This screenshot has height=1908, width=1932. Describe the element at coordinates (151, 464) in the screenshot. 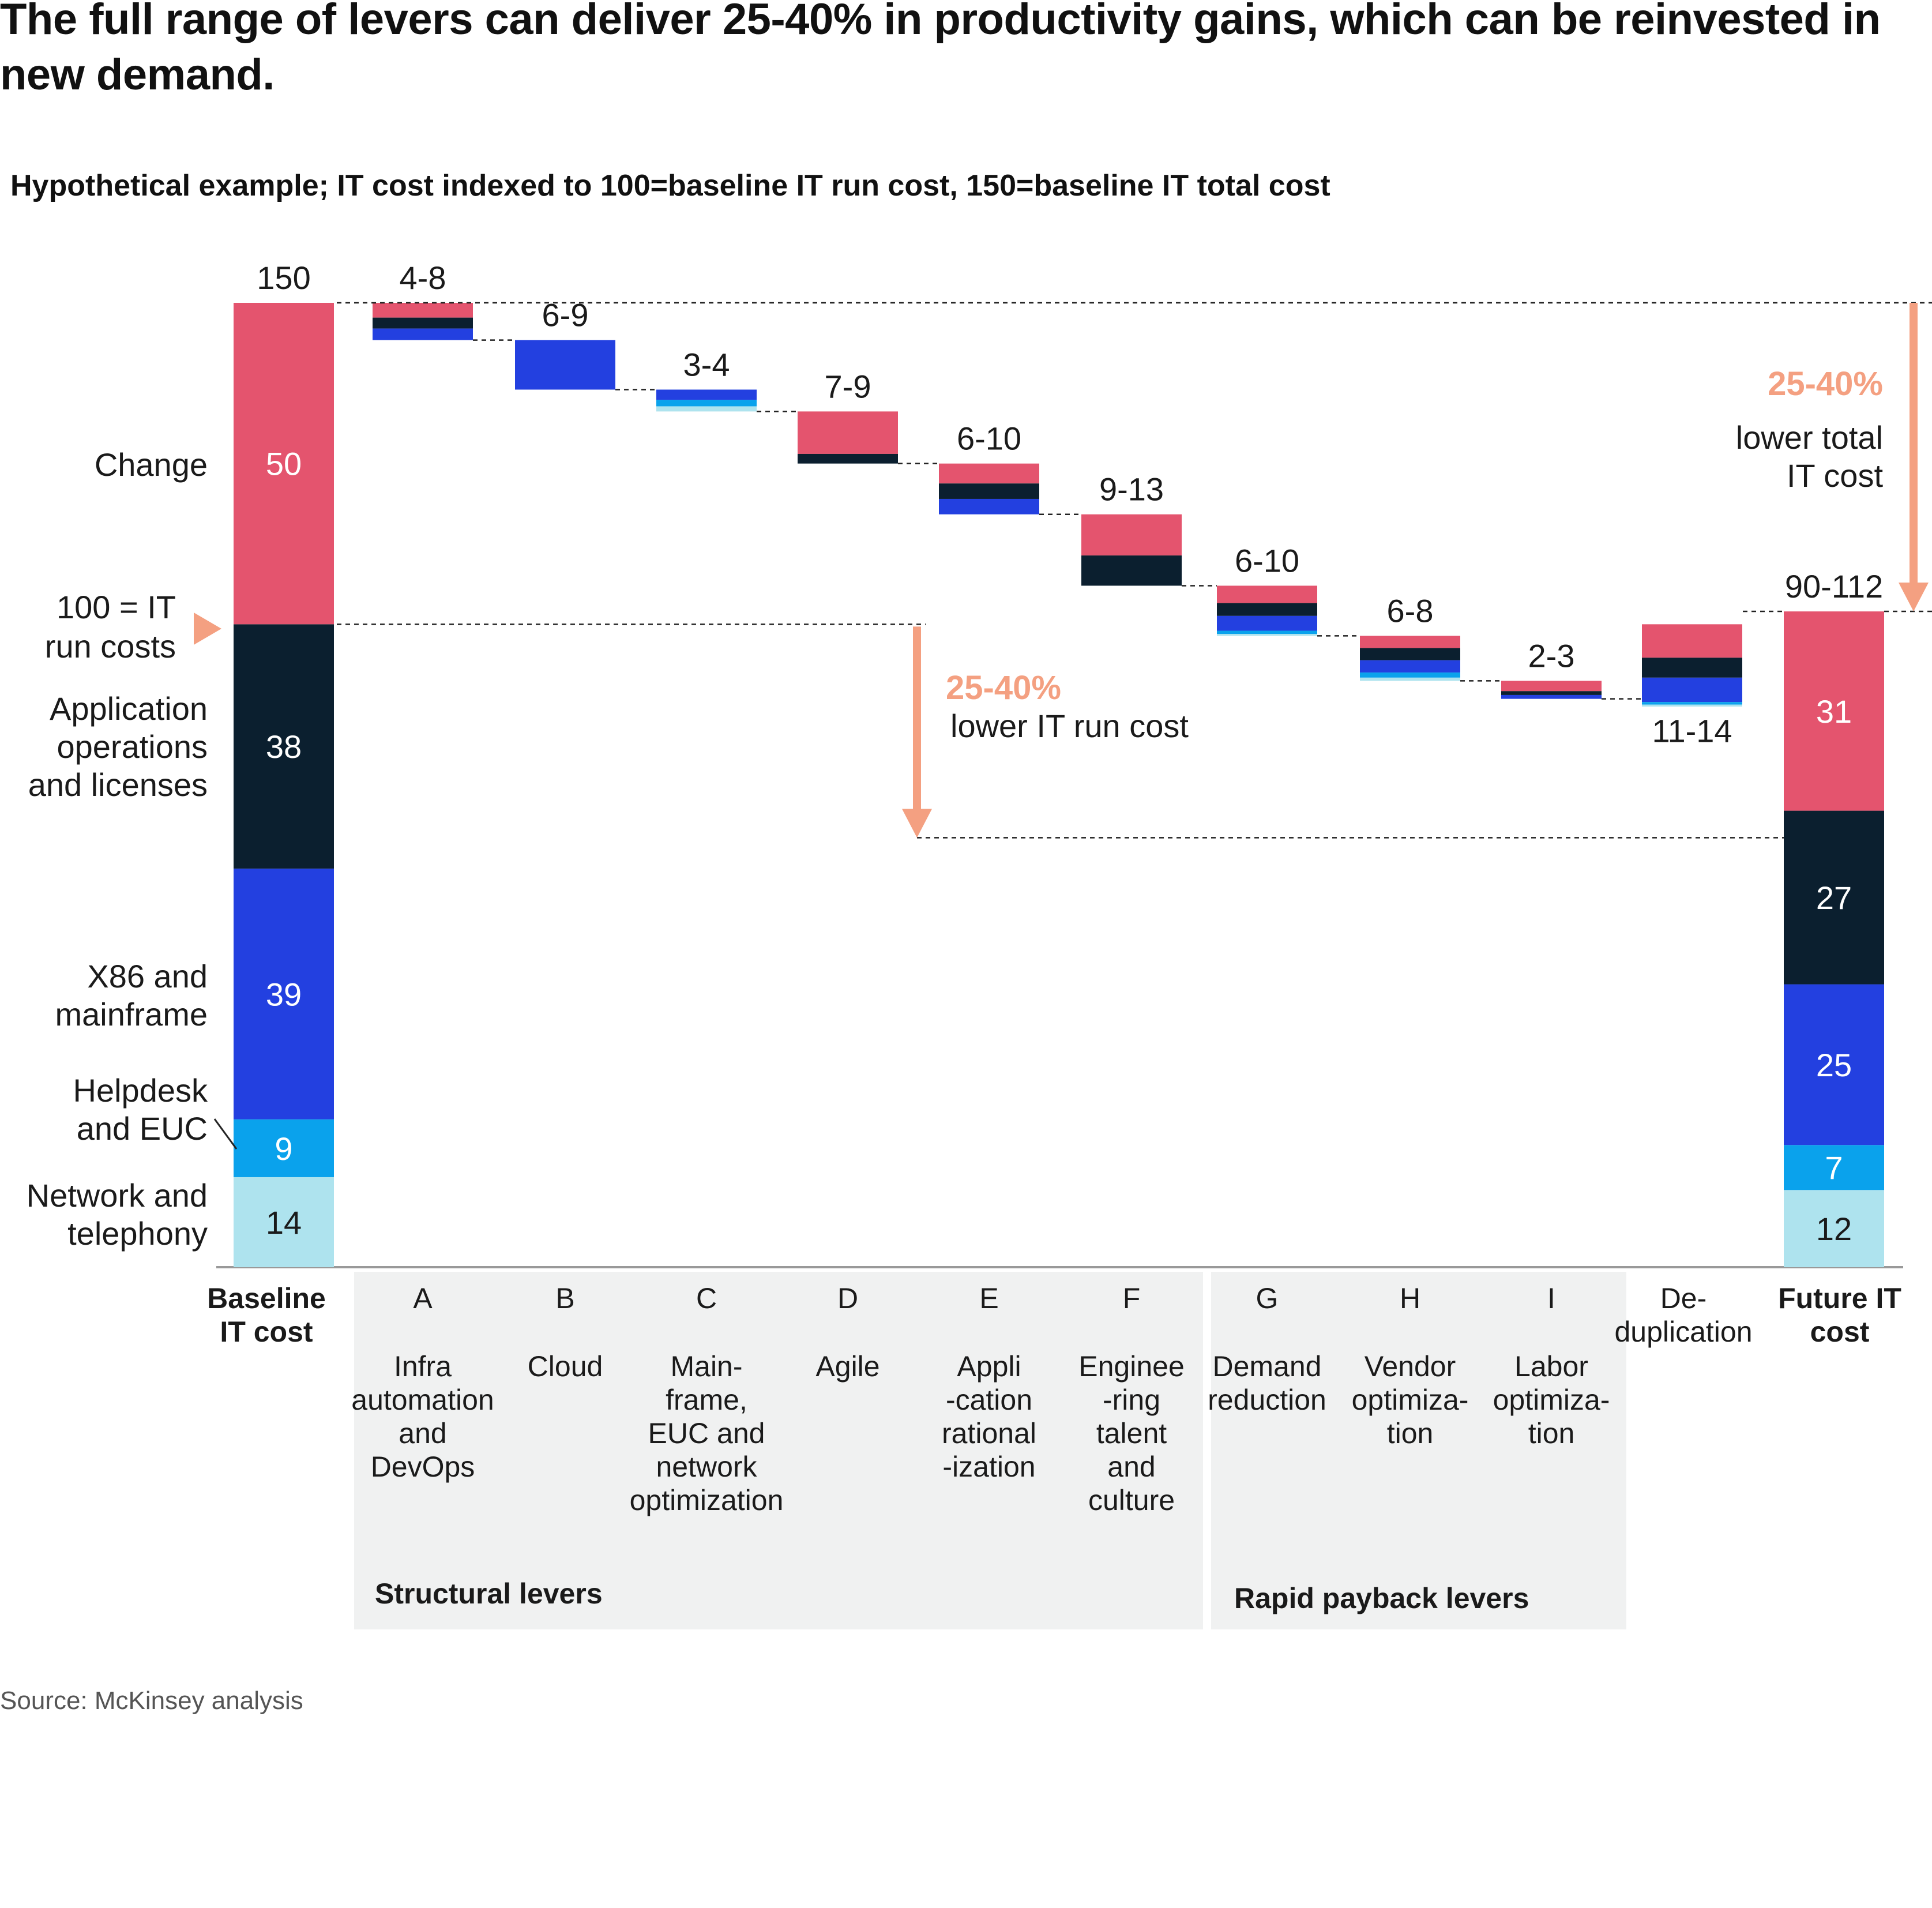

I see `segment-legend-label: Change` at that location.